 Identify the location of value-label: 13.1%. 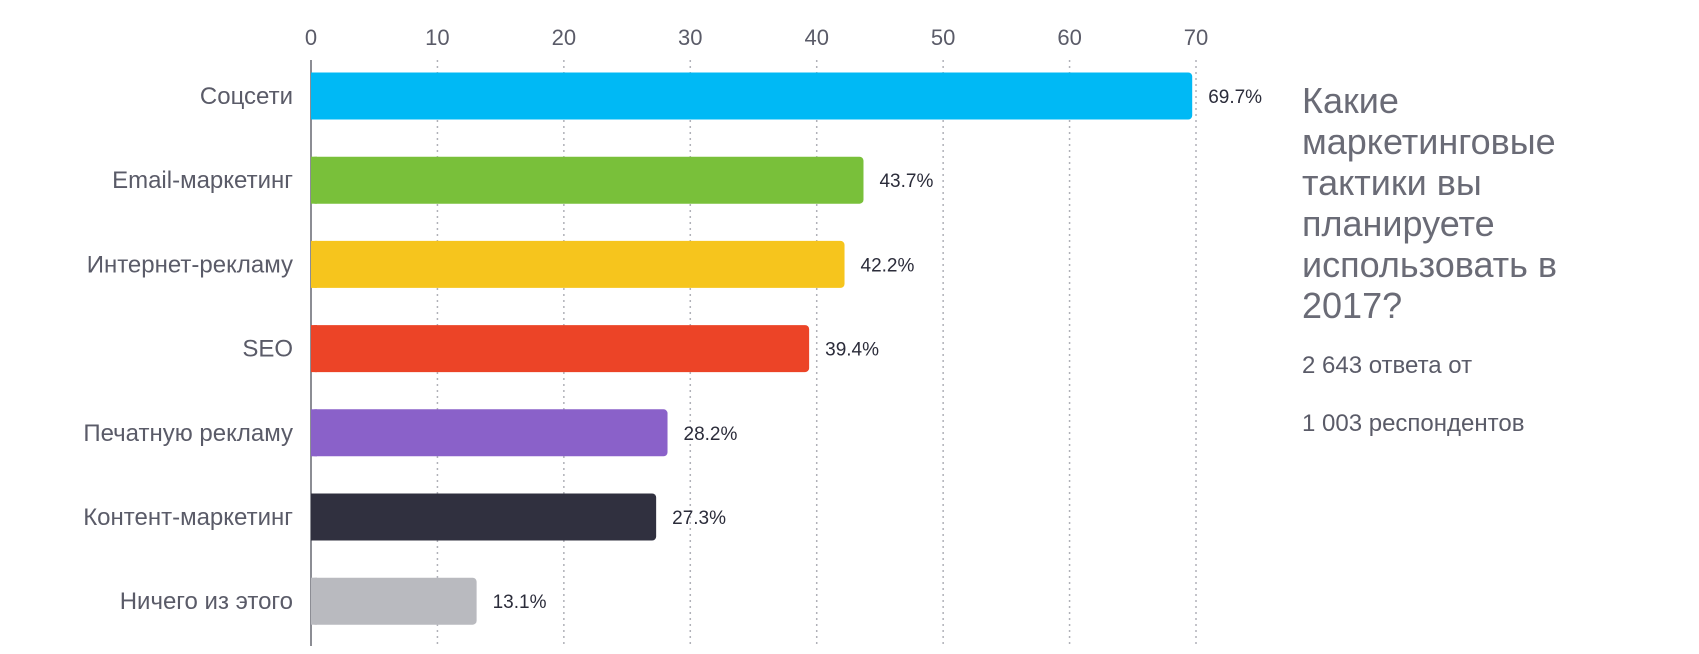
(520, 602).